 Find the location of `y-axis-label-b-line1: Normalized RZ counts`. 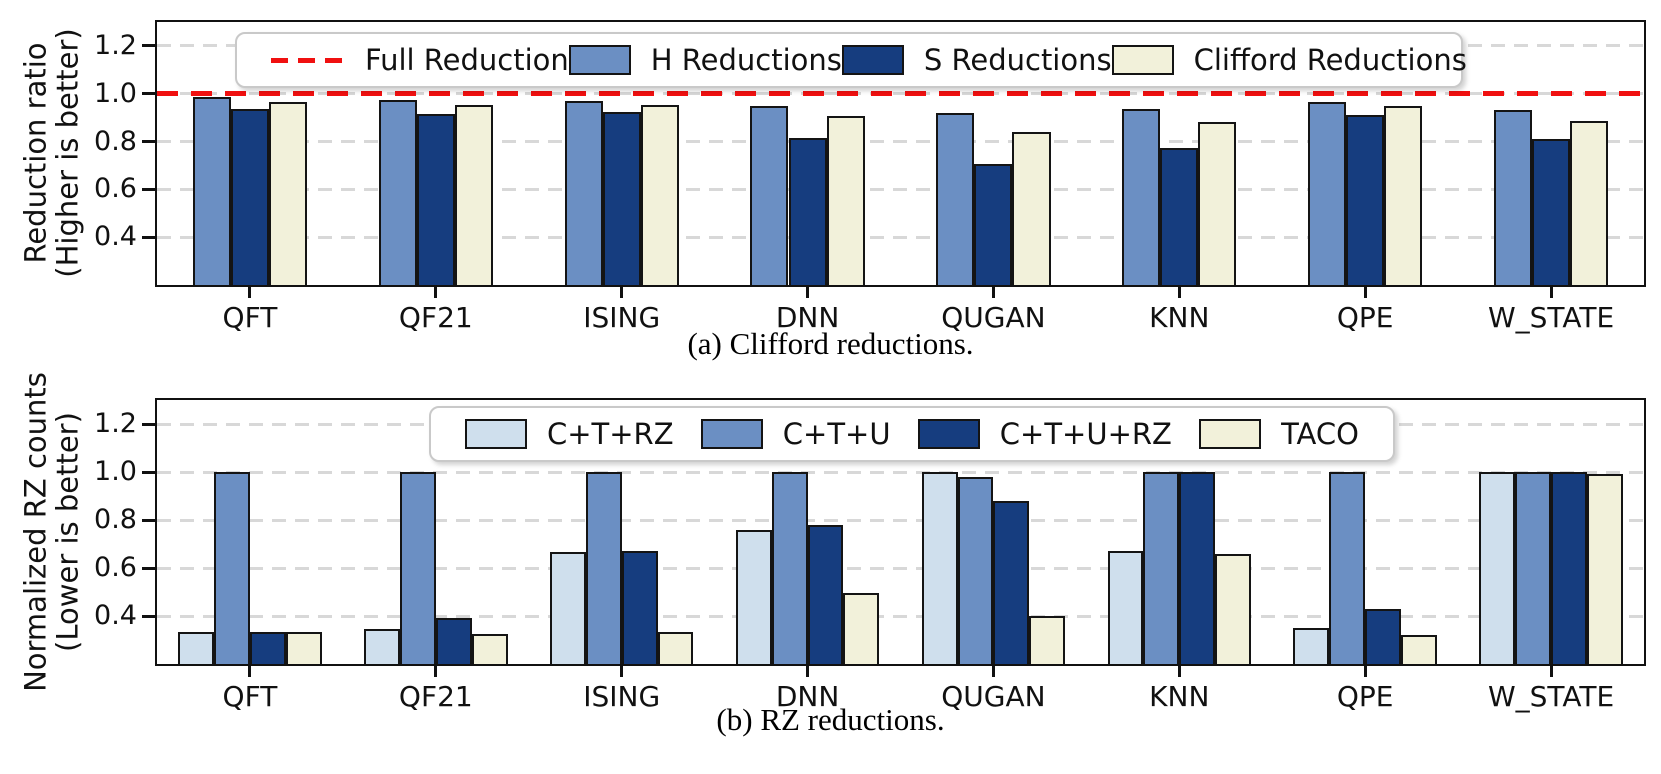

y-axis-label-b-line1: Normalized RZ counts is located at coordinates (35, 532).